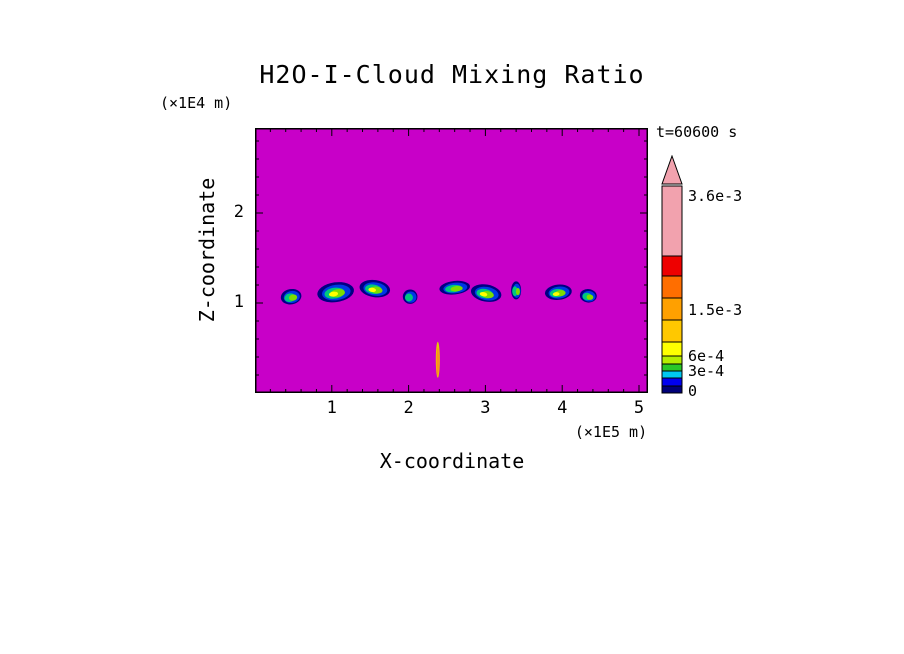 The image size is (904, 654). Describe the element at coordinates (611, 432) in the screenshot. I see `x-axis-unit-label: (×1E5 m)` at that location.